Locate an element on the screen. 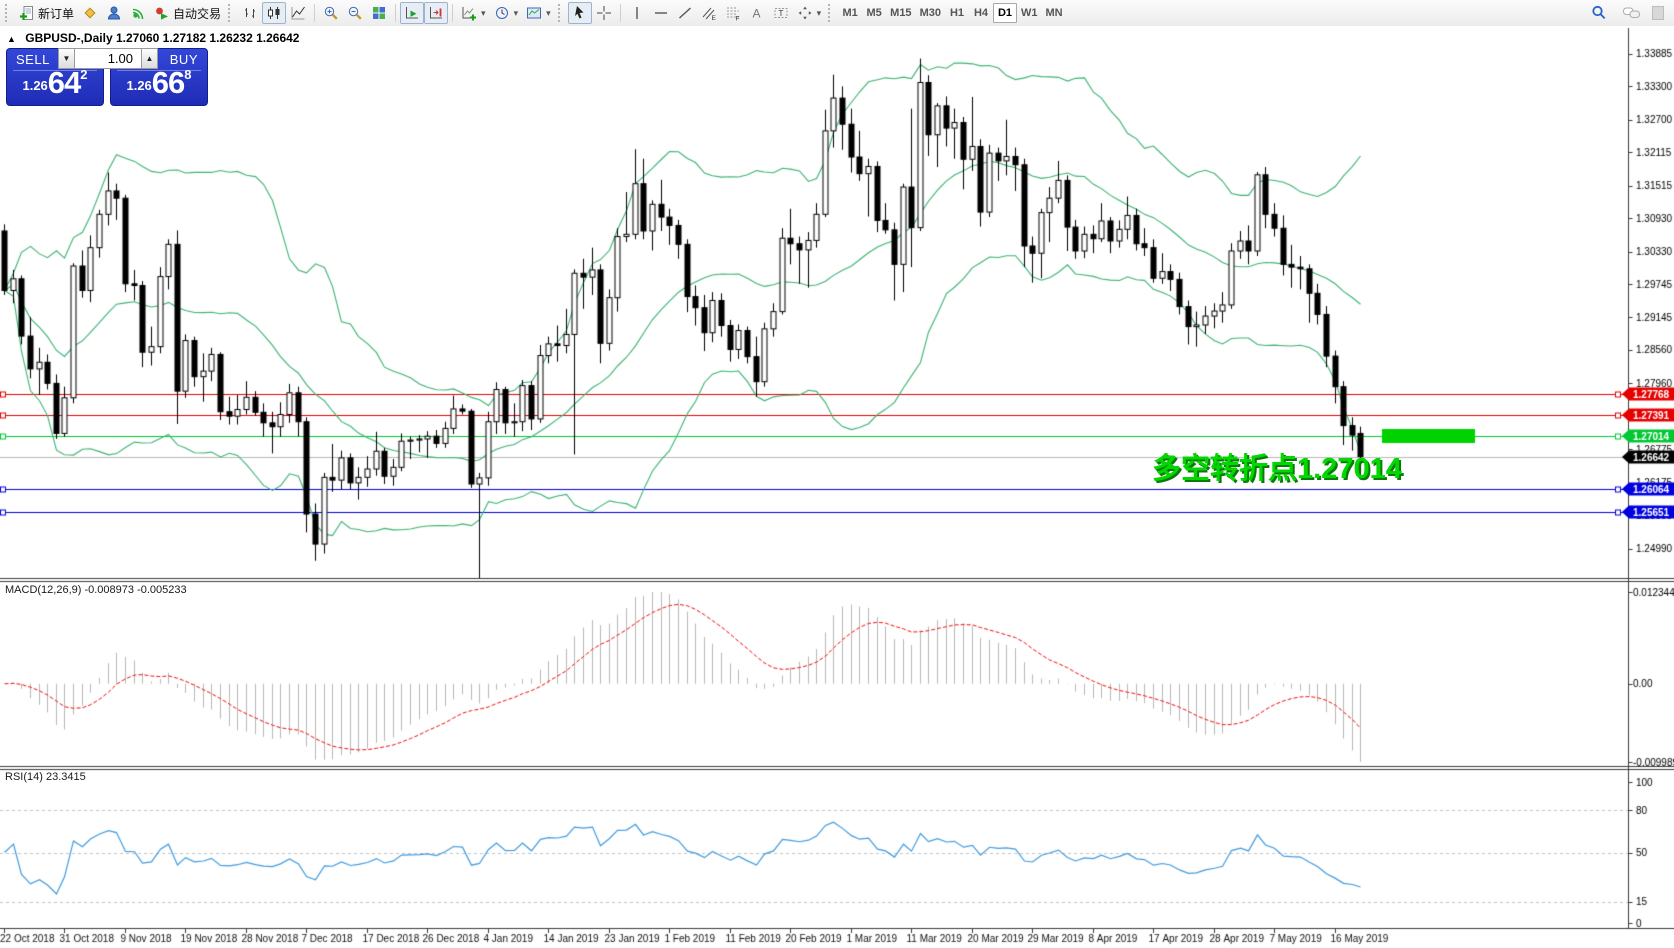  volume-input is located at coordinates (108, 58).